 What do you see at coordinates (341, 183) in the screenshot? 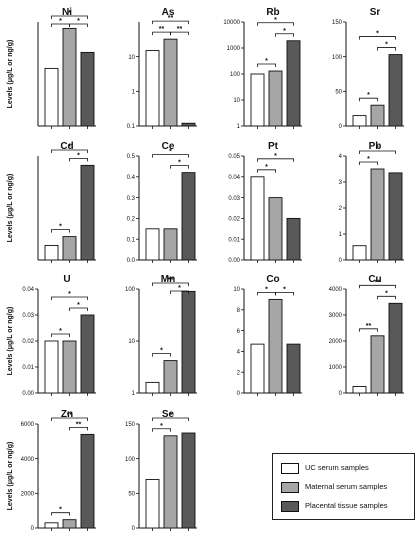
I see `y-tick-label: 3` at bounding box center [341, 183].